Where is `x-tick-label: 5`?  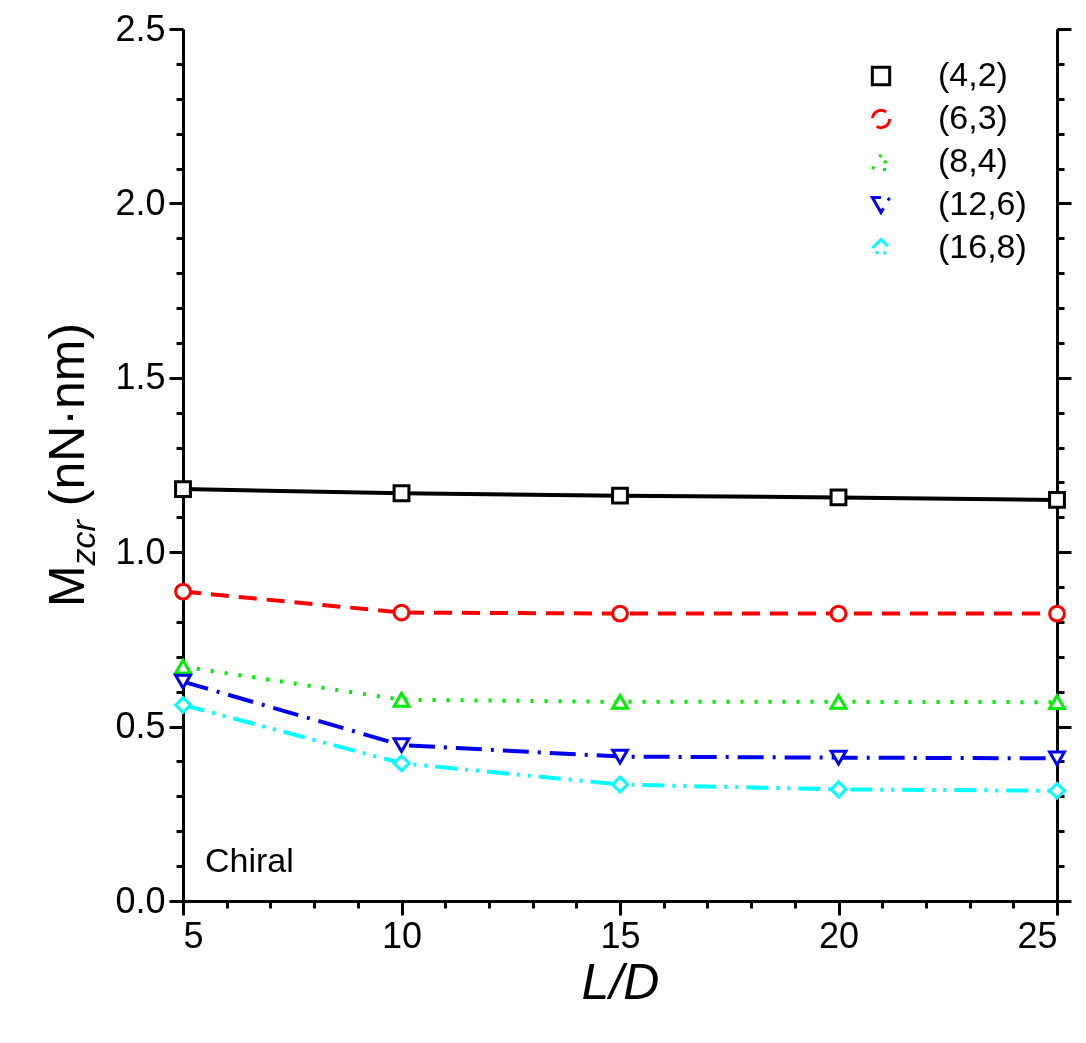
x-tick-label: 5 is located at coordinates (193, 935).